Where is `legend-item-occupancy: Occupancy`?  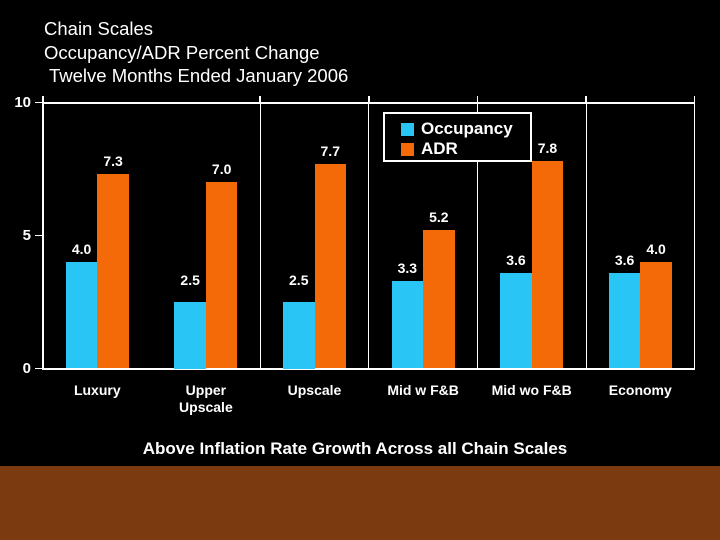 legend-item-occupancy: Occupancy is located at coordinates (465, 129).